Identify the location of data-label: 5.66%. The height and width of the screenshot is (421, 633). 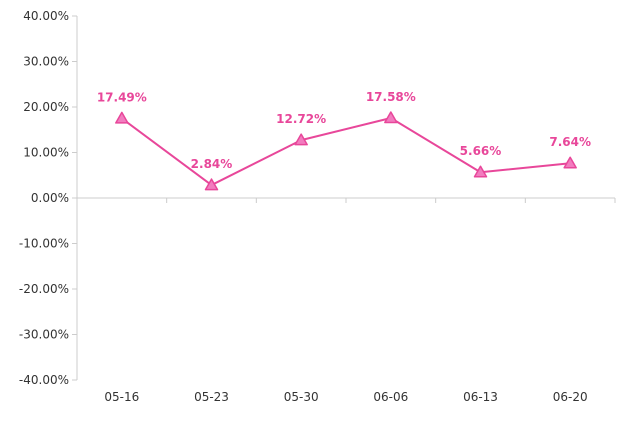
(481, 151).